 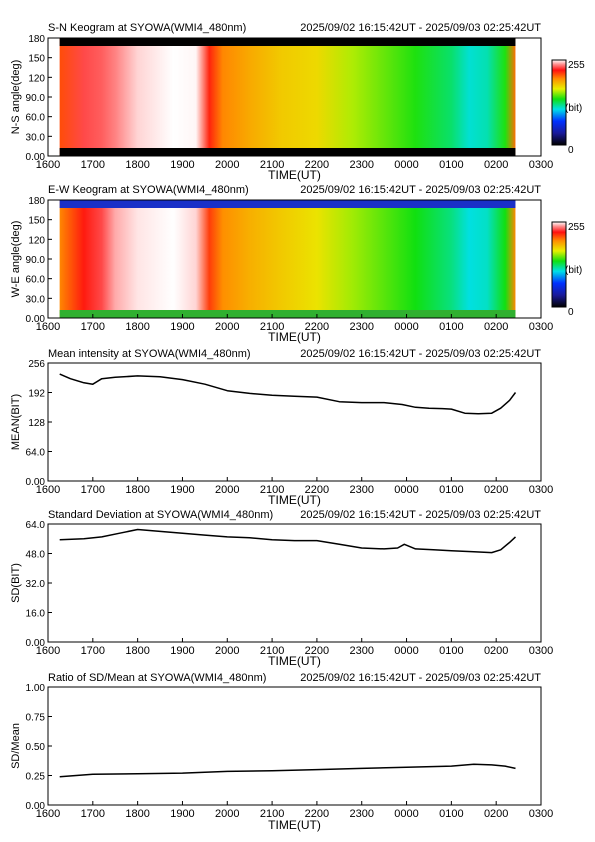 I want to click on panel-title: S-N Keogram at SYOWA(WMI4_480nm), so click(x=147, y=28).